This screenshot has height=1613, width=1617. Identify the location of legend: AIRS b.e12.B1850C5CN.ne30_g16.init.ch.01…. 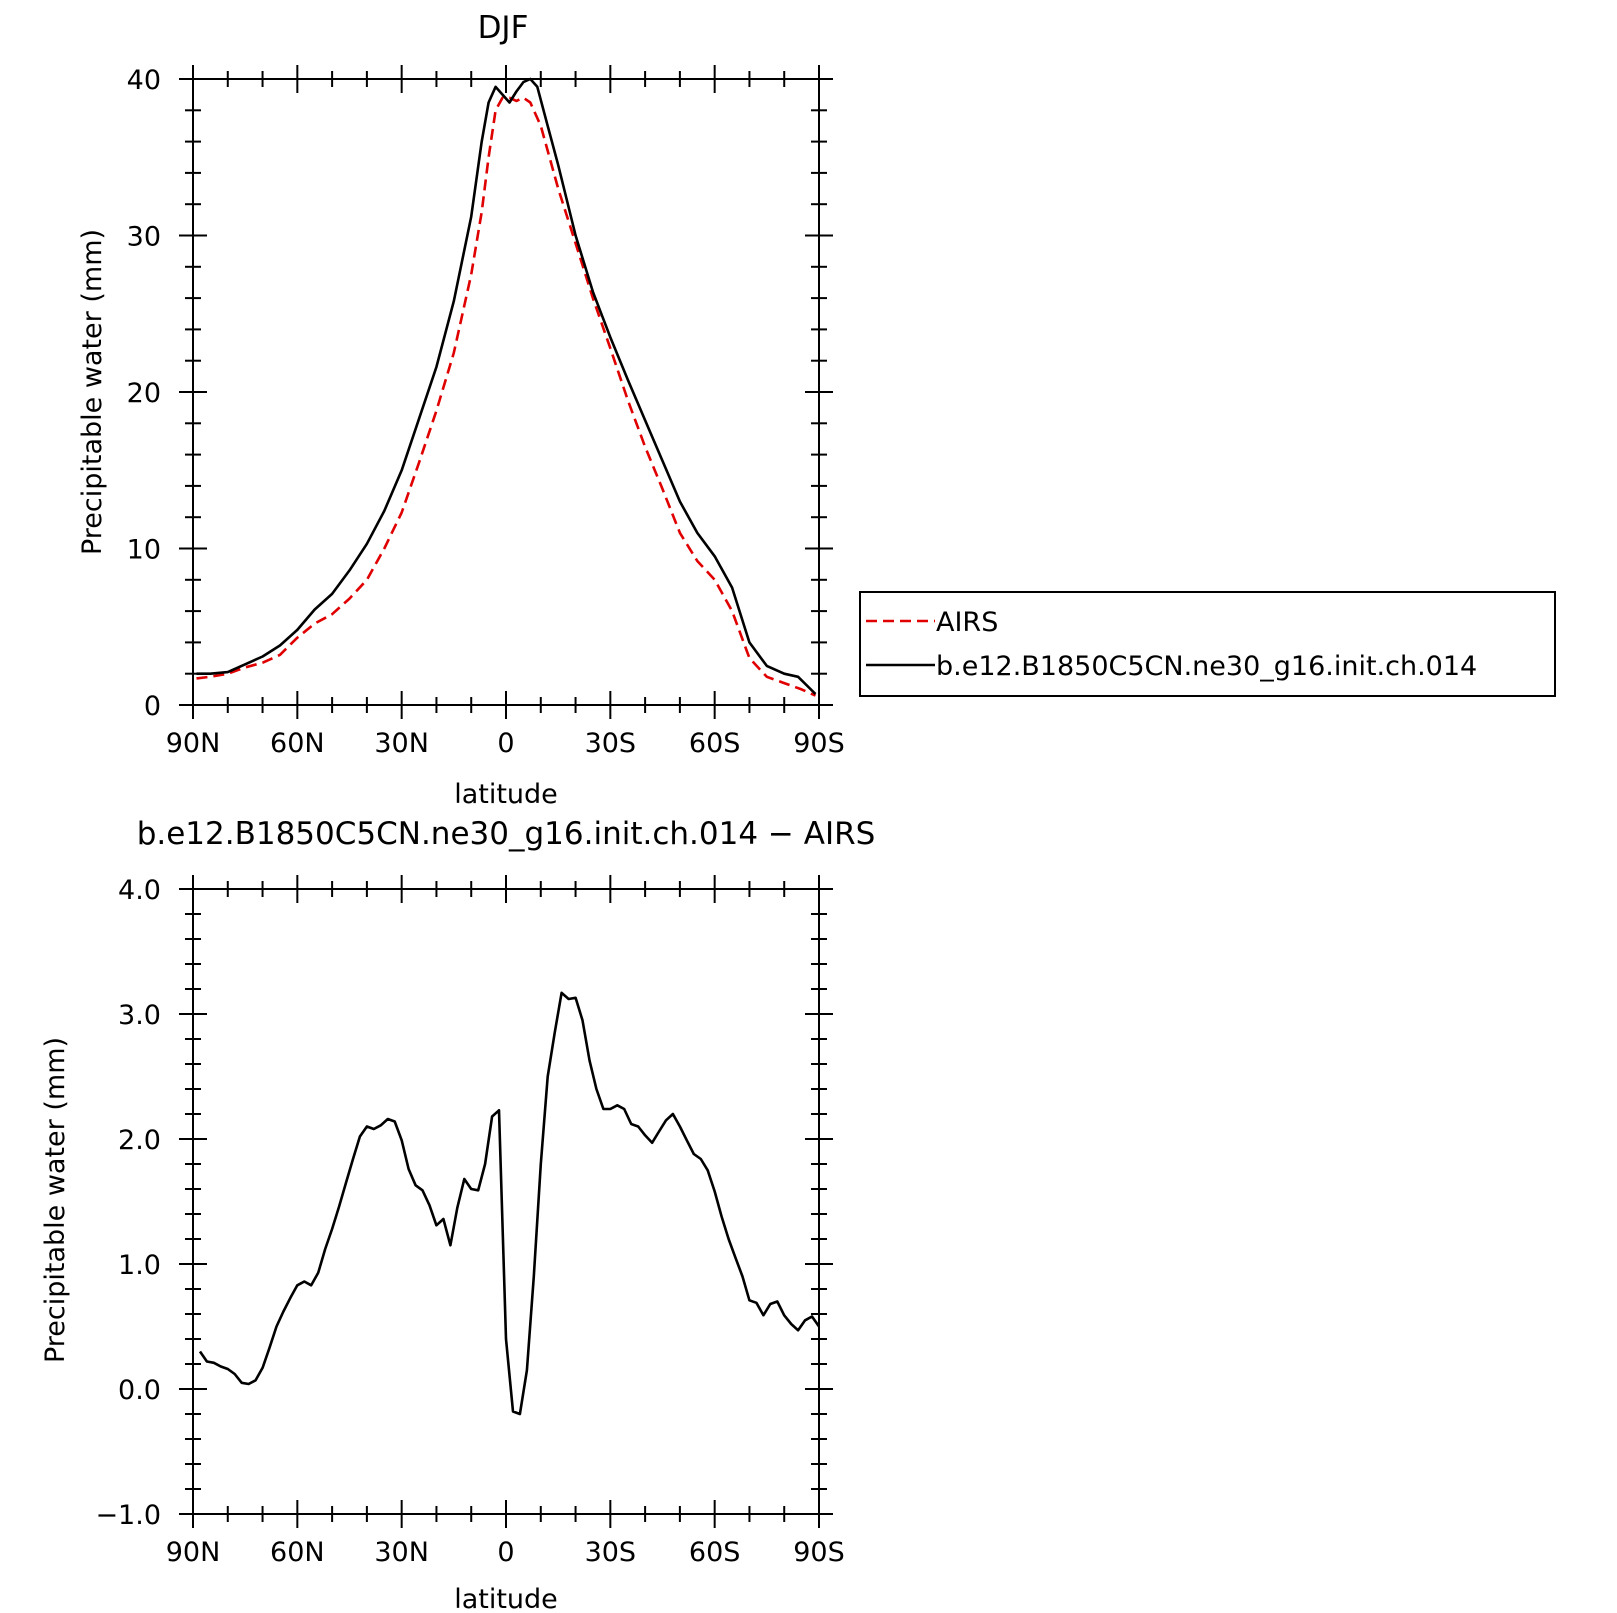
(1207, 644).